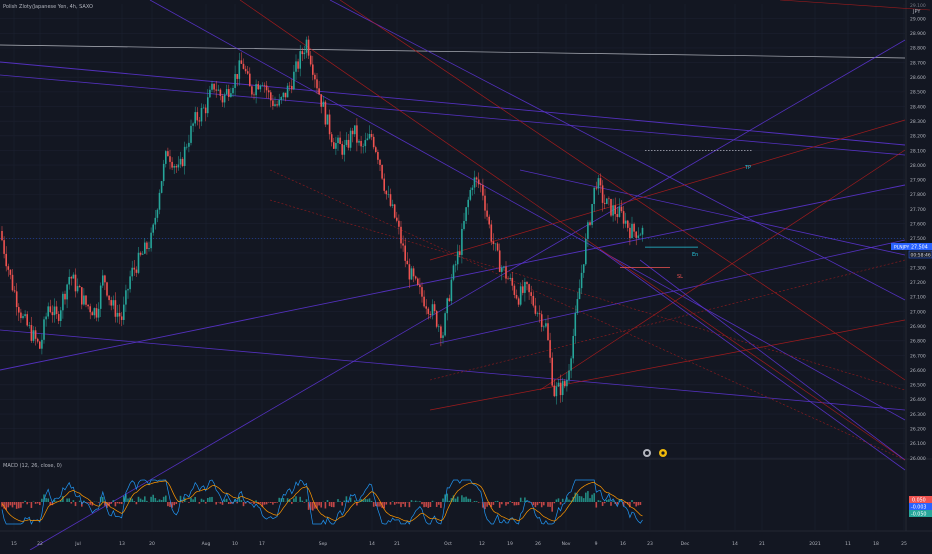  I want to click on time-tick-label: Aug, so click(206, 544).